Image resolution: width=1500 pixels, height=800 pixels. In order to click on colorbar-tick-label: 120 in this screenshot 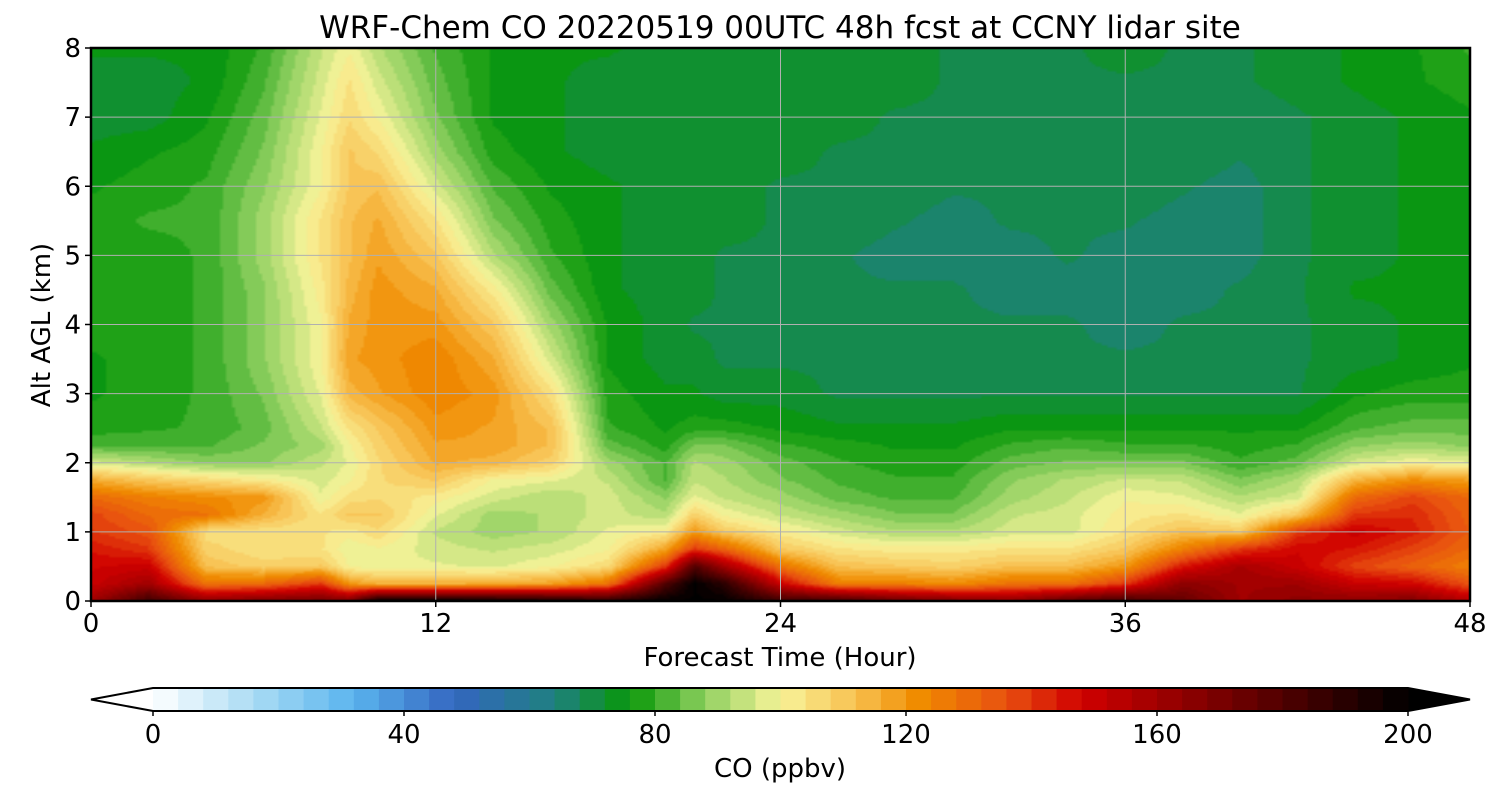, I will do `click(906, 735)`.